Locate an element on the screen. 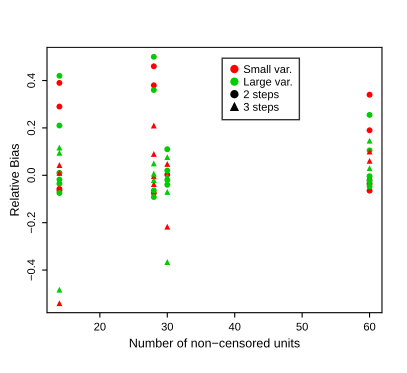  x-tick-label: 30 is located at coordinates (168, 326).